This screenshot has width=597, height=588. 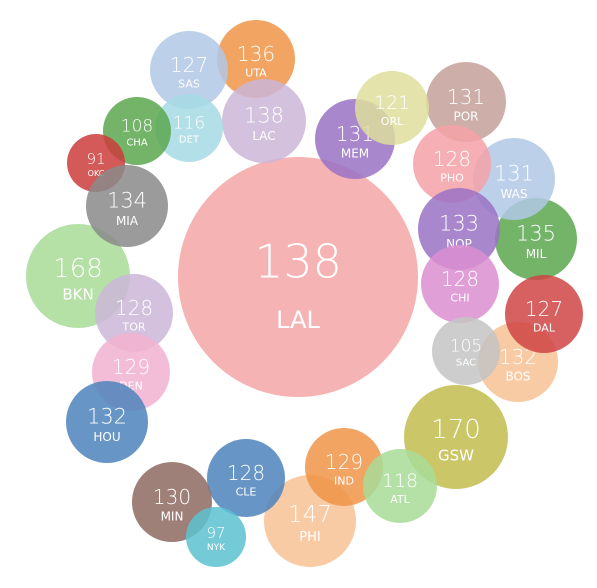 What do you see at coordinates (309, 537) in the screenshot?
I see `bubble-team-label: PHI` at bounding box center [309, 537].